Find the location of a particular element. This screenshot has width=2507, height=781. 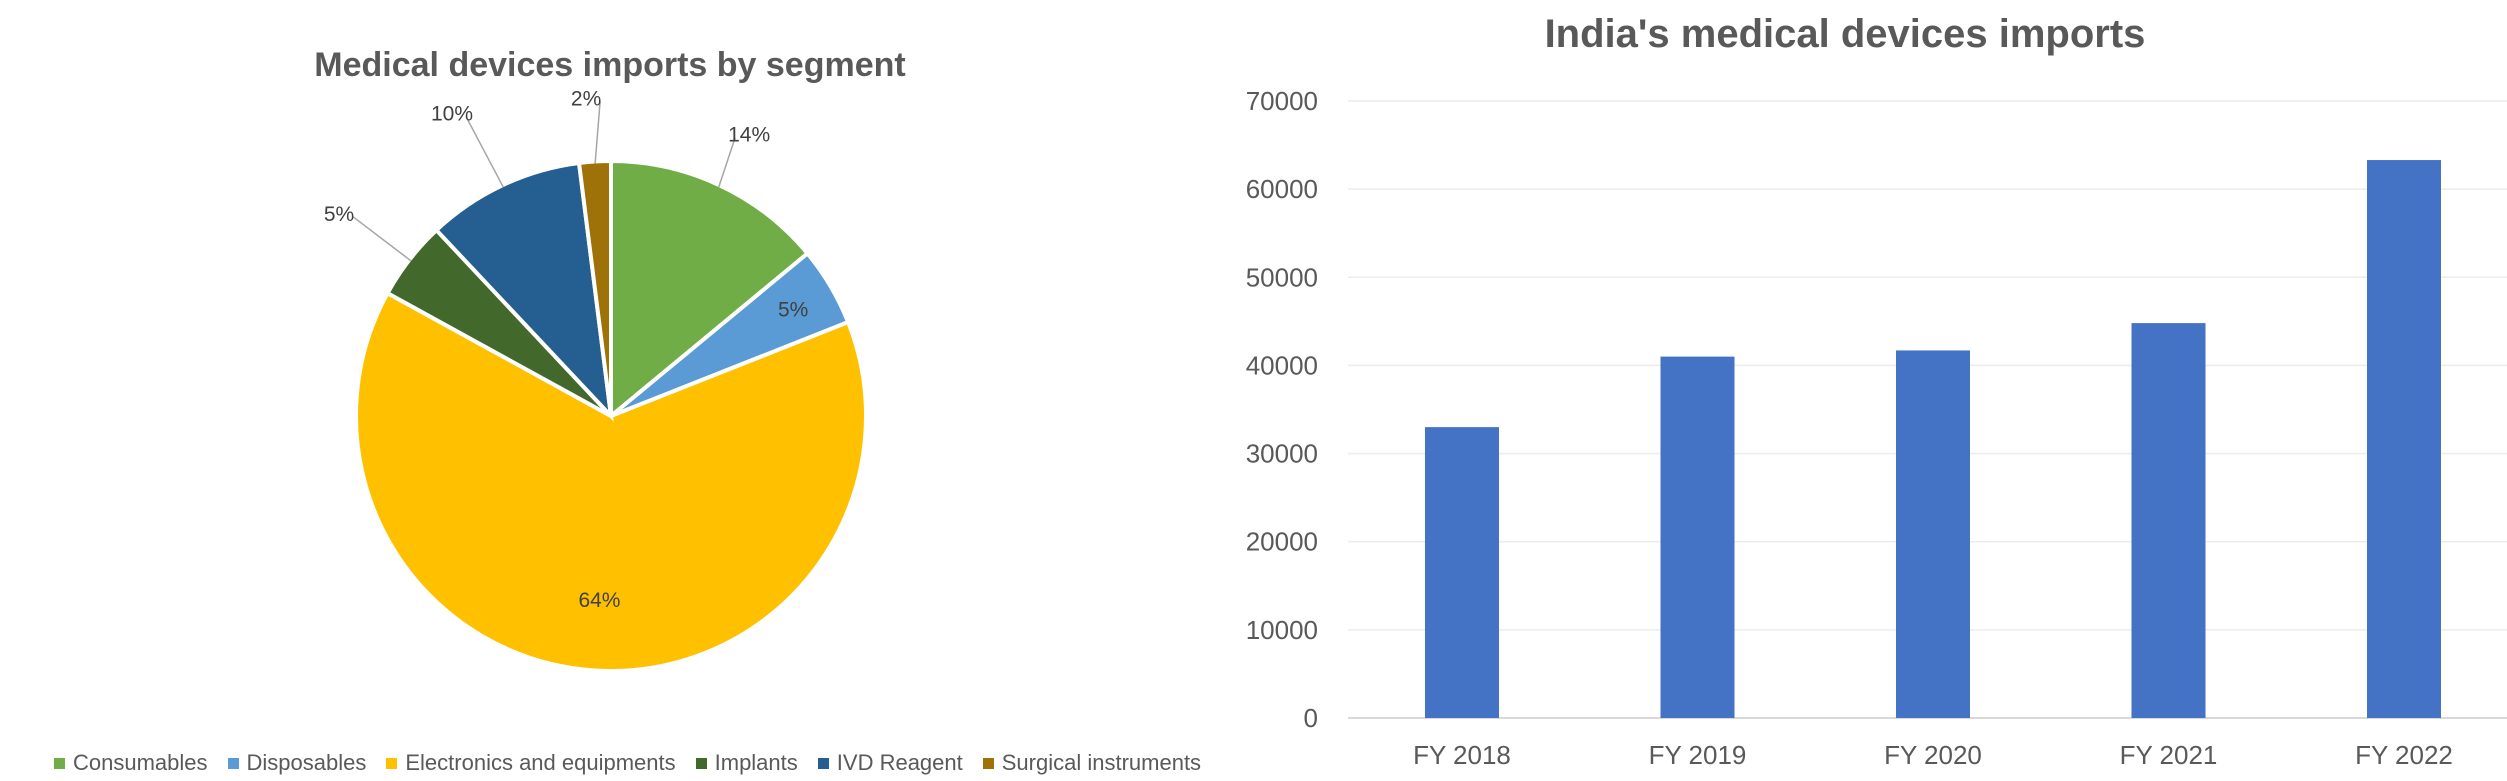

bar-fy-2020 is located at coordinates (1933, 534).